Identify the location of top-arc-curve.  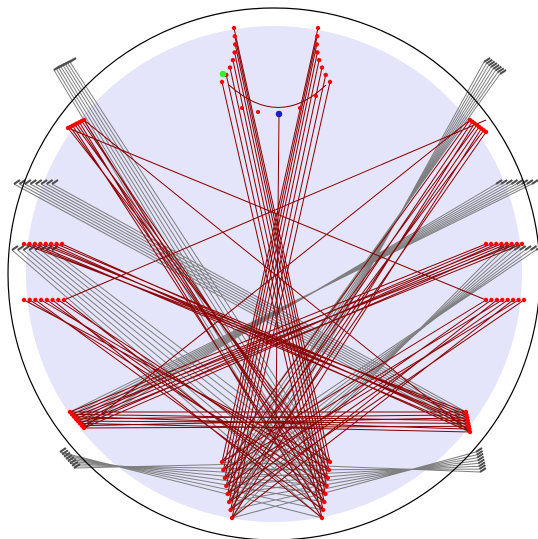
(277, 96).